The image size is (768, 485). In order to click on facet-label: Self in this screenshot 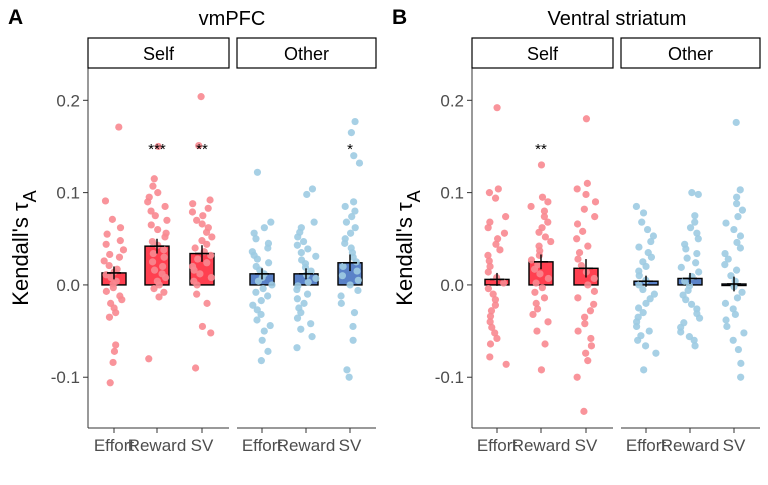, I will do `click(159, 54)`.